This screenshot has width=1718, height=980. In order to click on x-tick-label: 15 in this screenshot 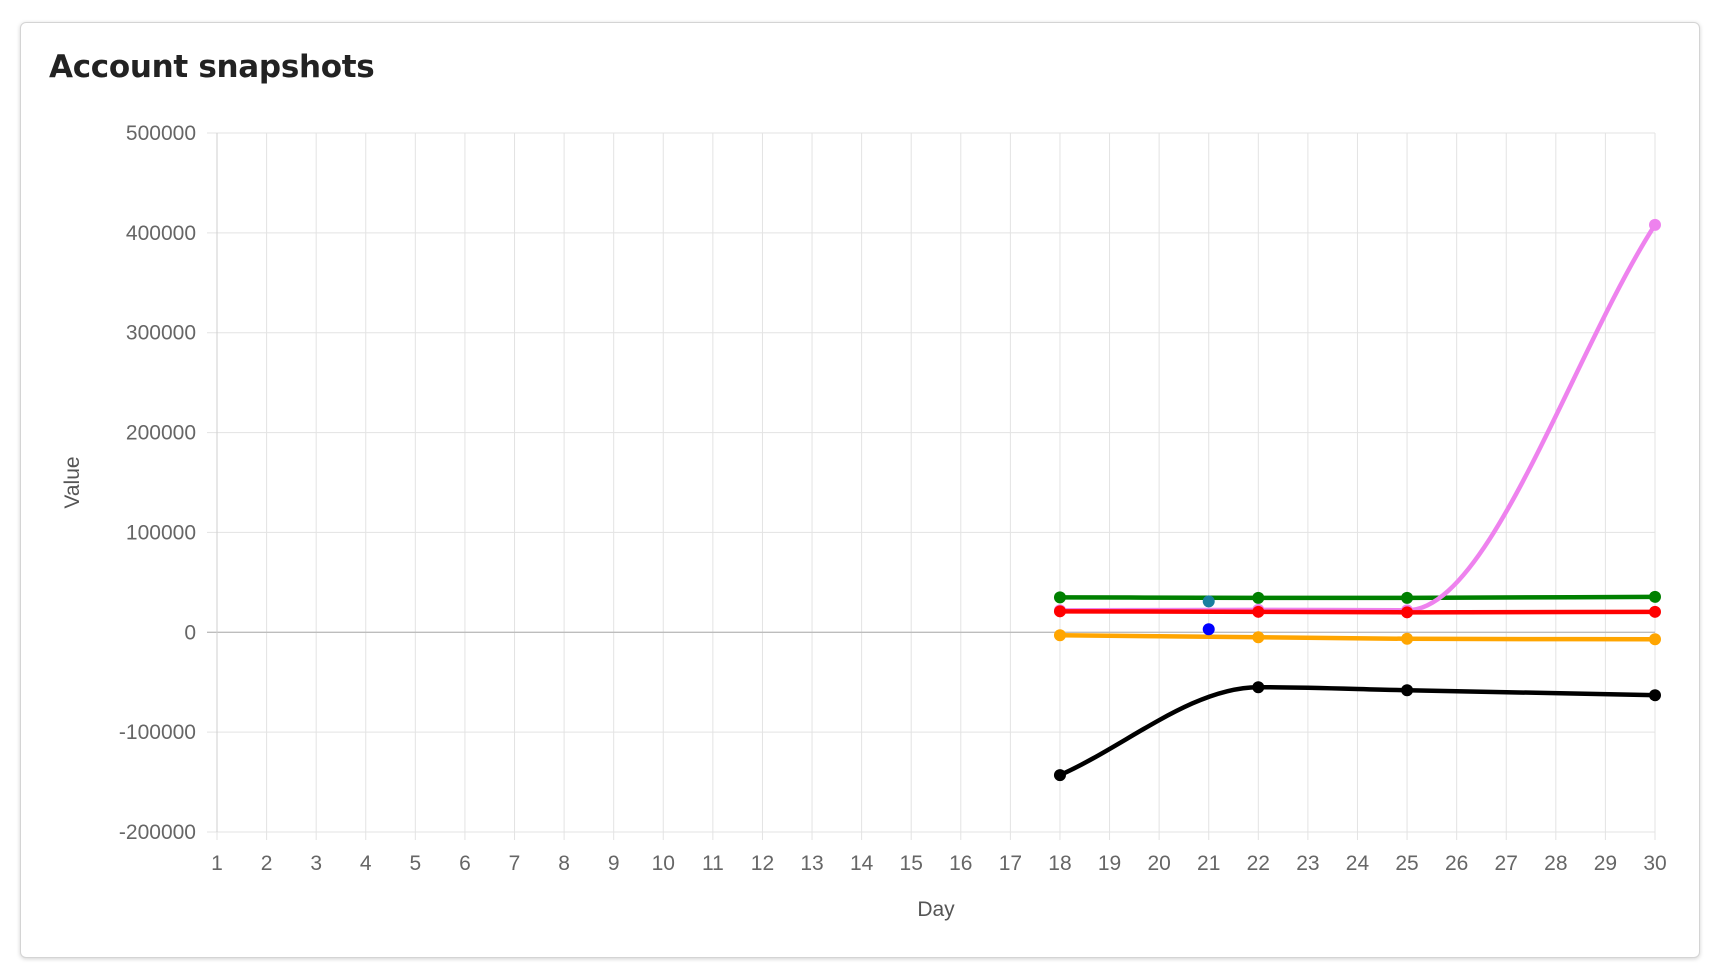, I will do `click(911, 863)`.